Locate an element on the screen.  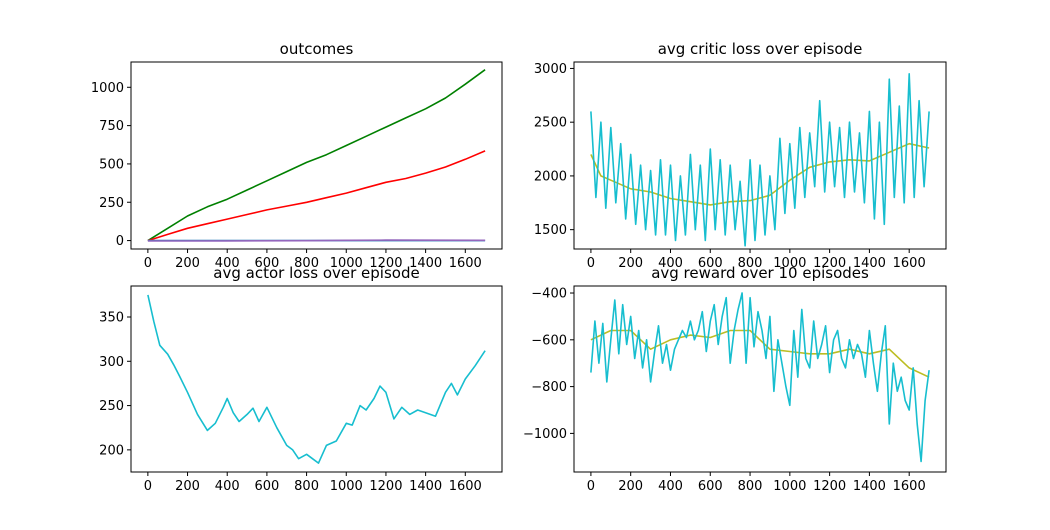
y-tick-label: 1000 is located at coordinates (107, 88).